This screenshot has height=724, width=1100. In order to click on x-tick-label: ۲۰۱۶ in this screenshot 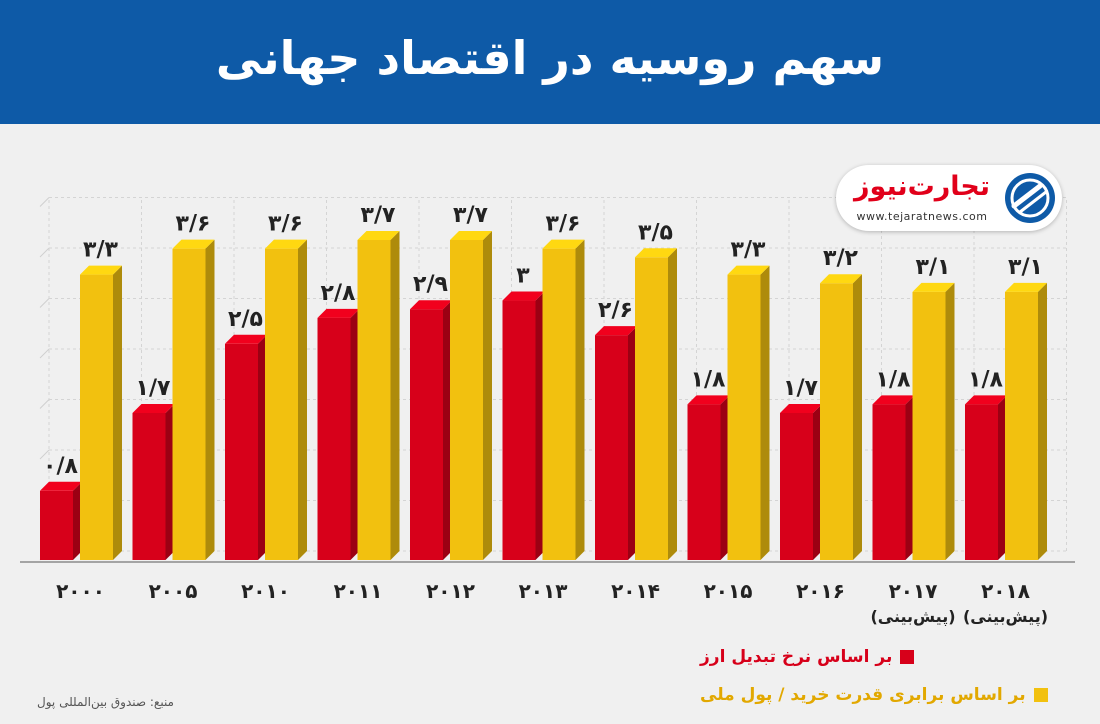, I will do `click(820, 591)`.